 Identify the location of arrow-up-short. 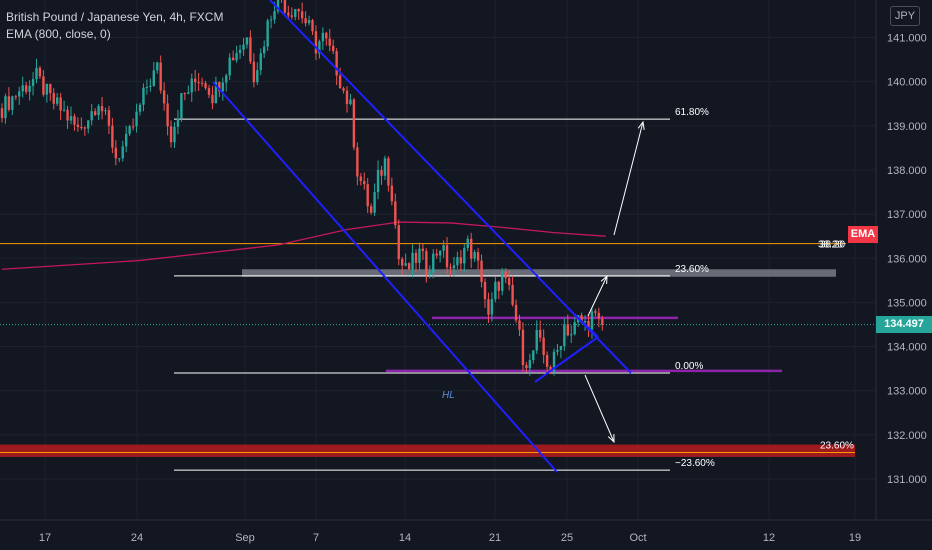
(597, 296).